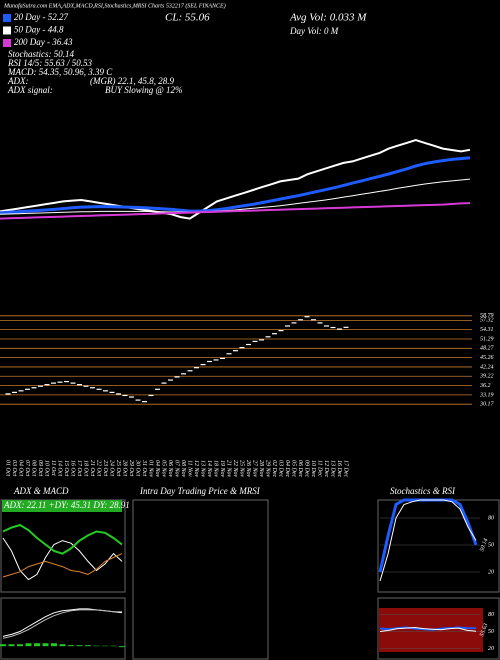  I want to click on x-tick-label: 04 Dec, so click(287, 468).